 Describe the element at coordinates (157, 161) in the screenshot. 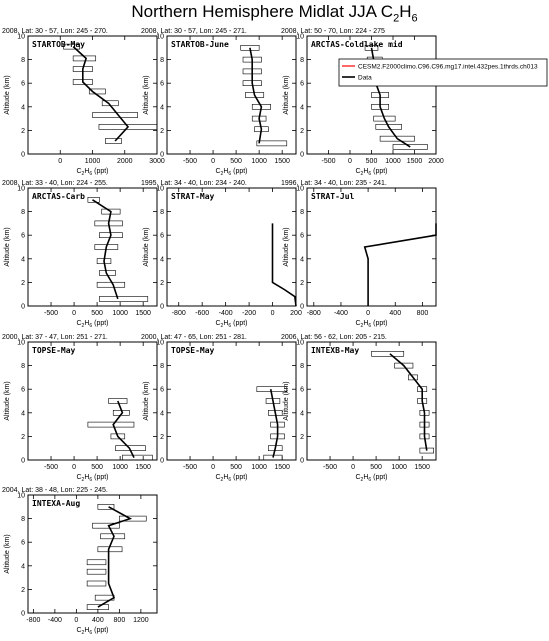

I see `x-tick-label: 3000` at that location.